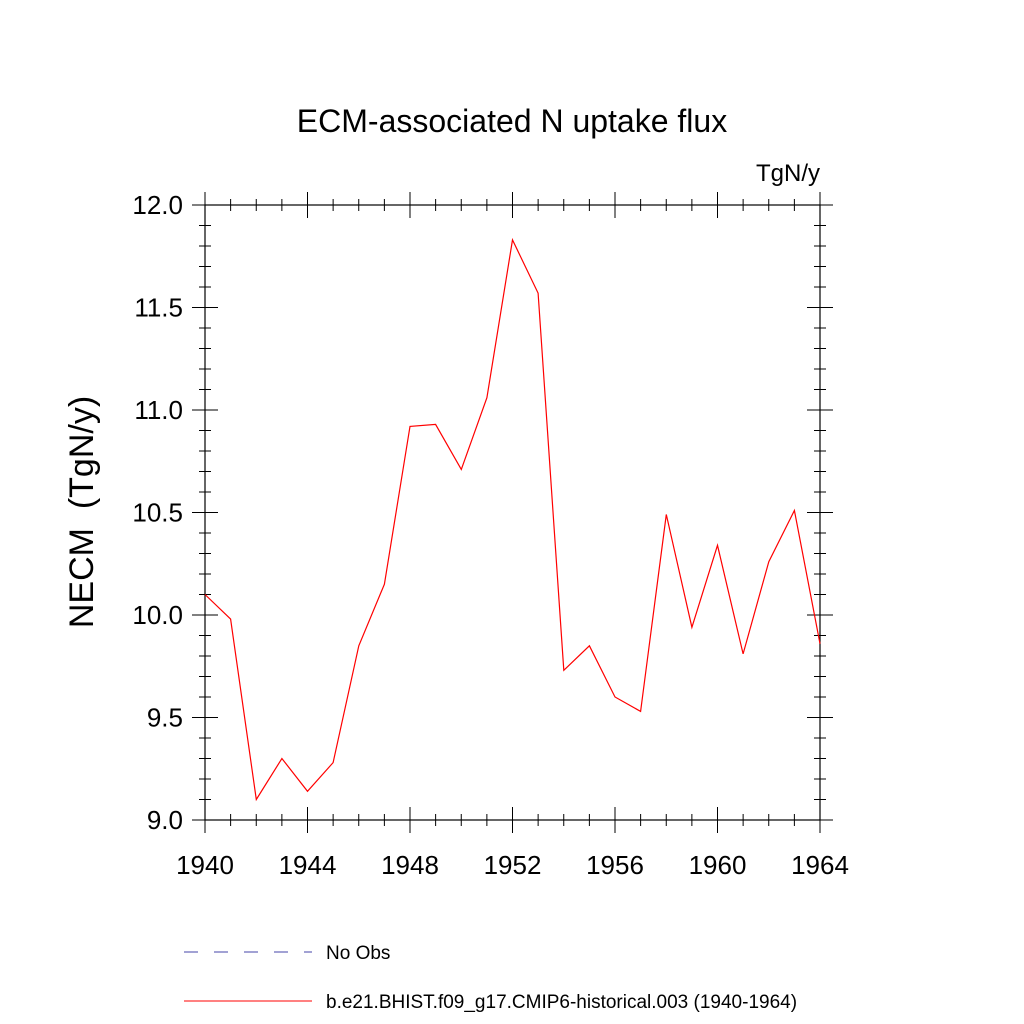 The height and width of the screenshot is (1024, 1024). I want to click on y-tick-label: 12.0, so click(157, 205).